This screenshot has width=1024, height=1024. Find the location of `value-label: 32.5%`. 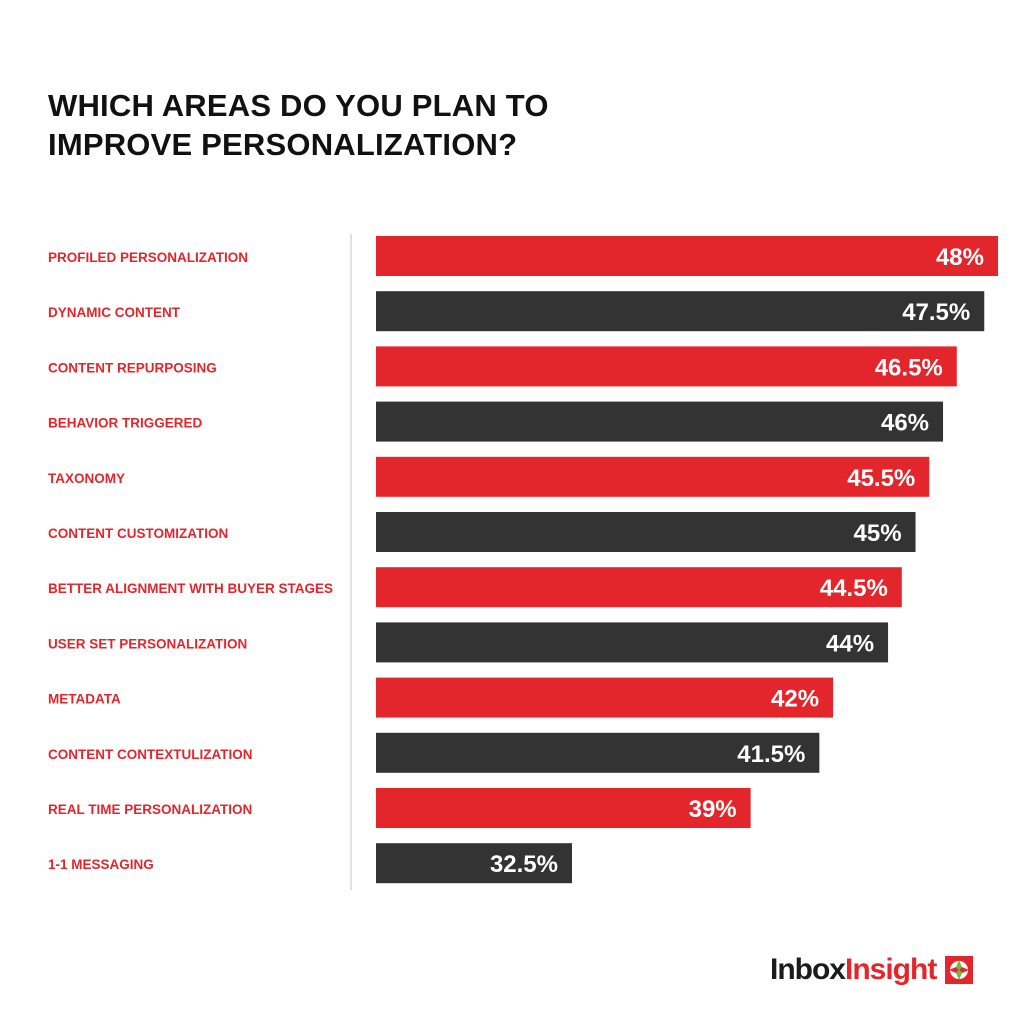

value-label: 32.5% is located at coordinates (524, 864).